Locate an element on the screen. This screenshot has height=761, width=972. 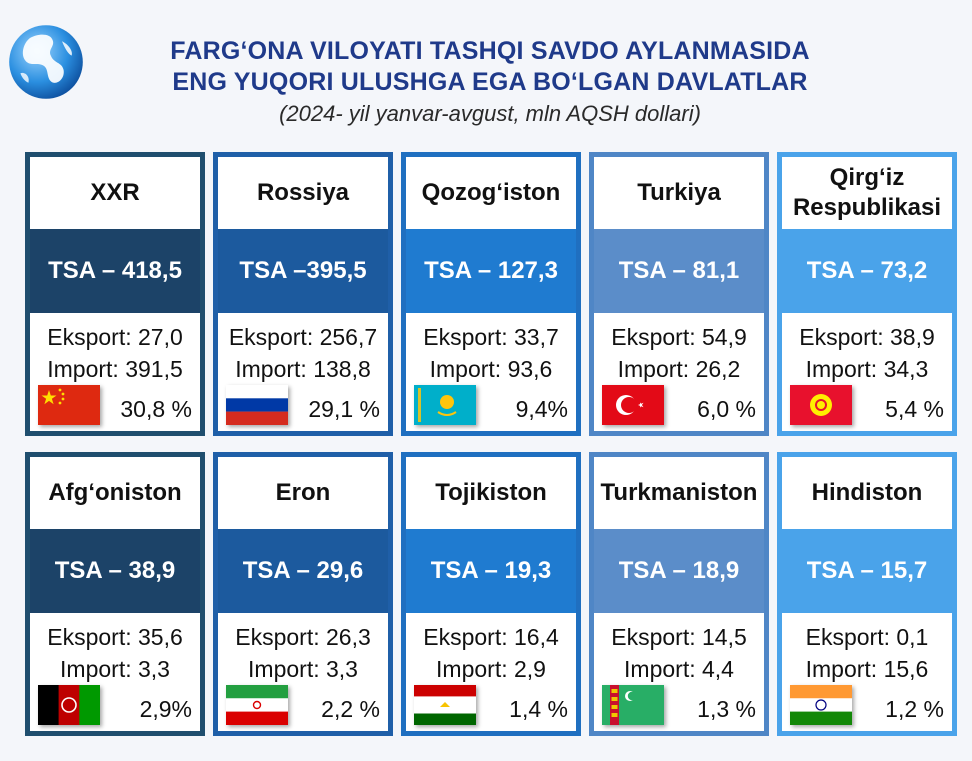
page-title-line-2: ENG YUQORI ULUSHGA EGA BO‘LGAN DAVLATLAR is located at coordinates (490, 82).